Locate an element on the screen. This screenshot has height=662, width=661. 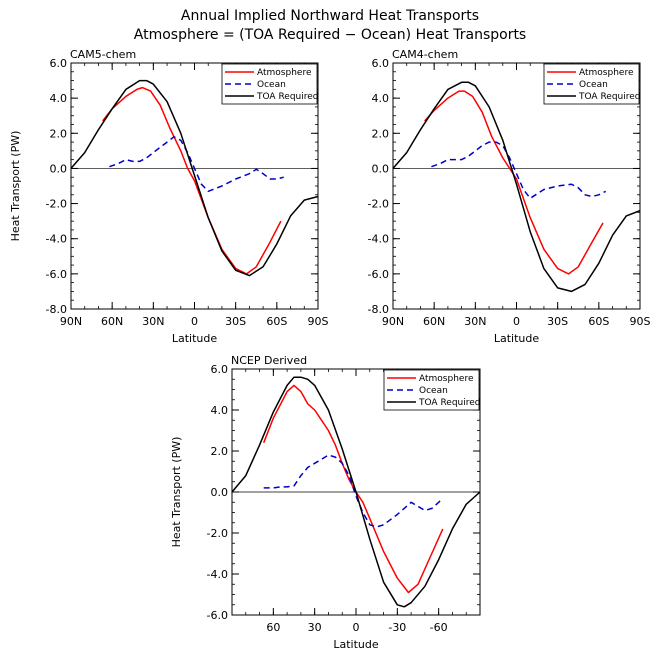
panel-title: NCEP Derived is located at coordinates (269, 360).